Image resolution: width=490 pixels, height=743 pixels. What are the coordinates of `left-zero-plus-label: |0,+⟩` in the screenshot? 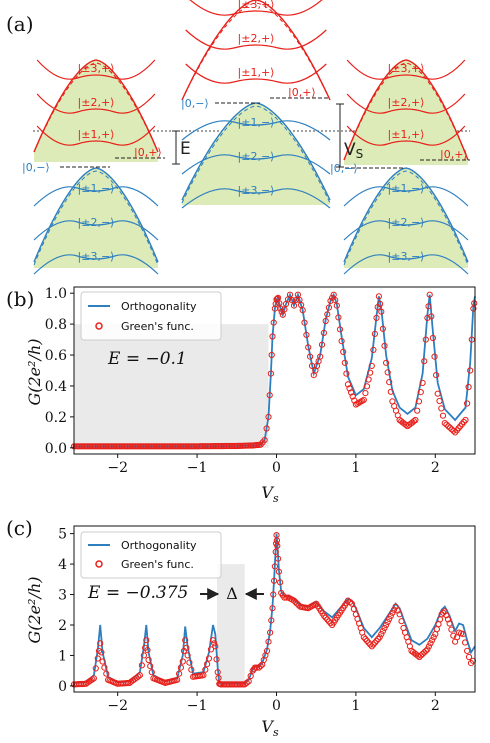 It's located at (148, 152).